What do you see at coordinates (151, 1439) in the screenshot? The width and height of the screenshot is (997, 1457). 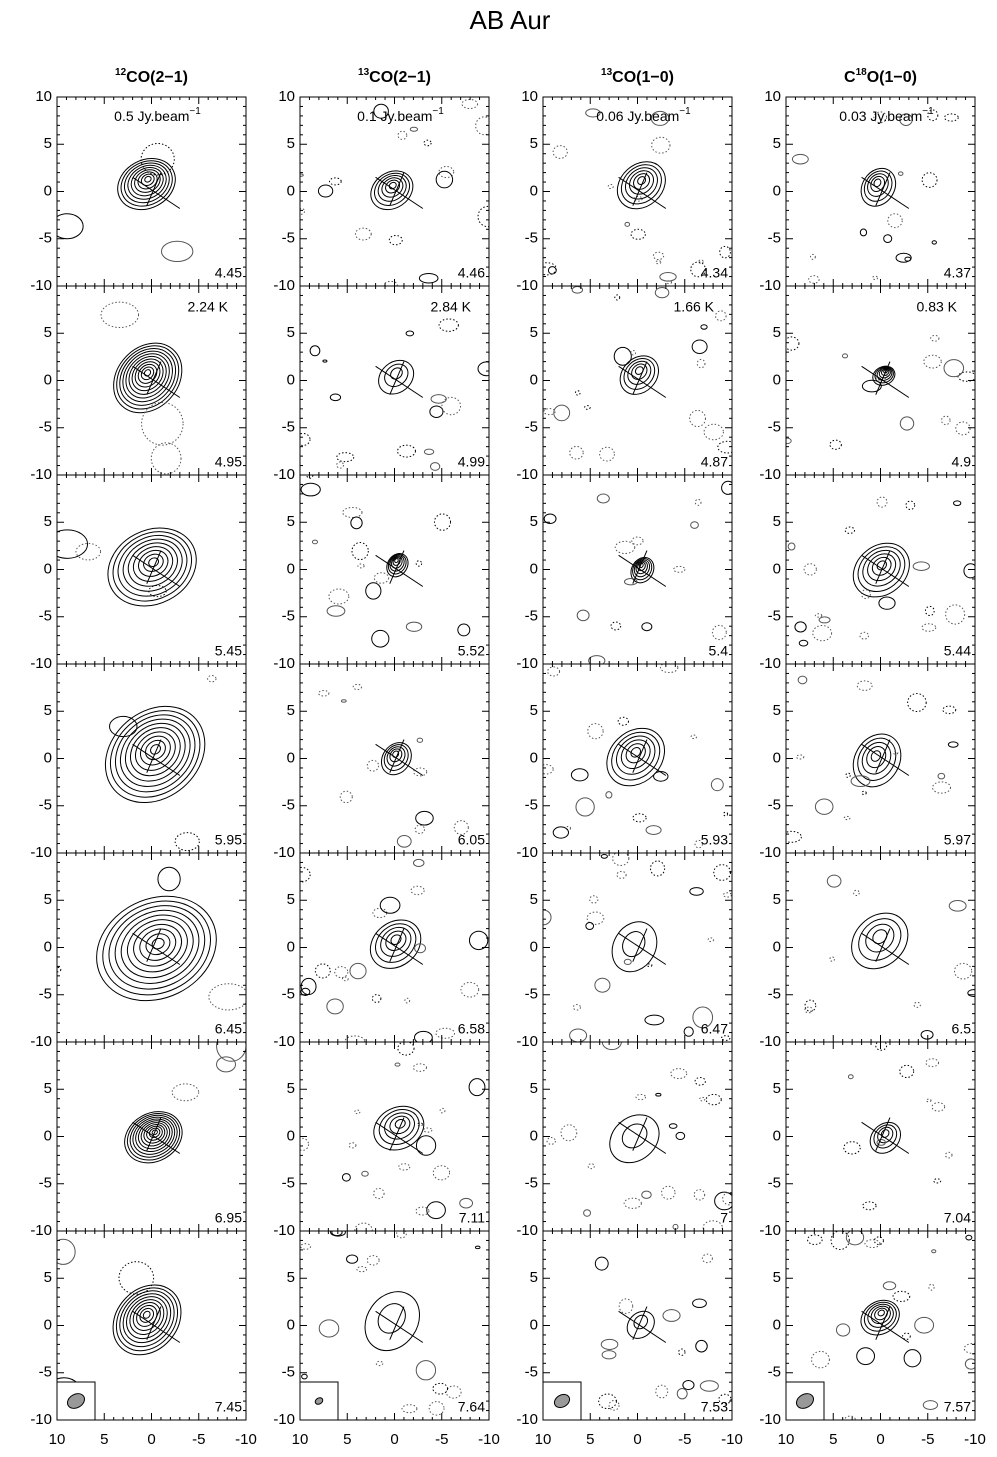 I see `x-tick-label: 0` at bounding box center [151, 1439].